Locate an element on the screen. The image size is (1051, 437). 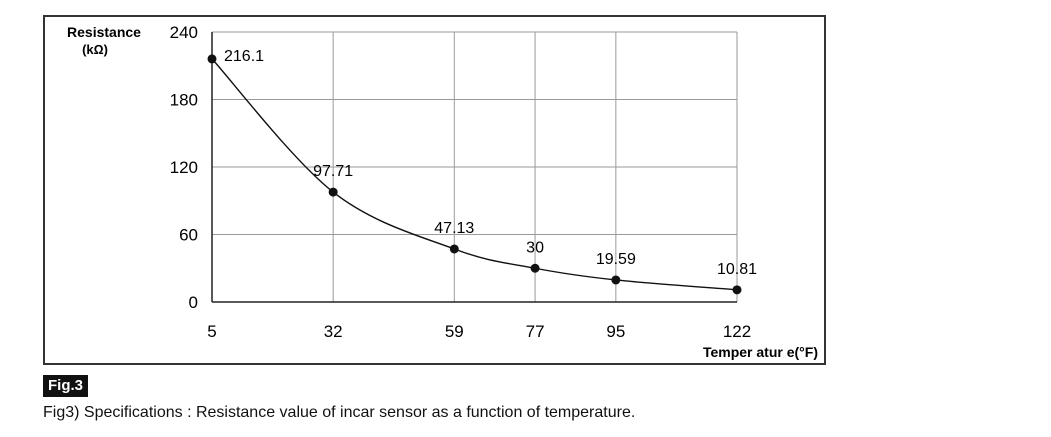
figure-badge: Fig.3 is located at coordinates (66, 386).